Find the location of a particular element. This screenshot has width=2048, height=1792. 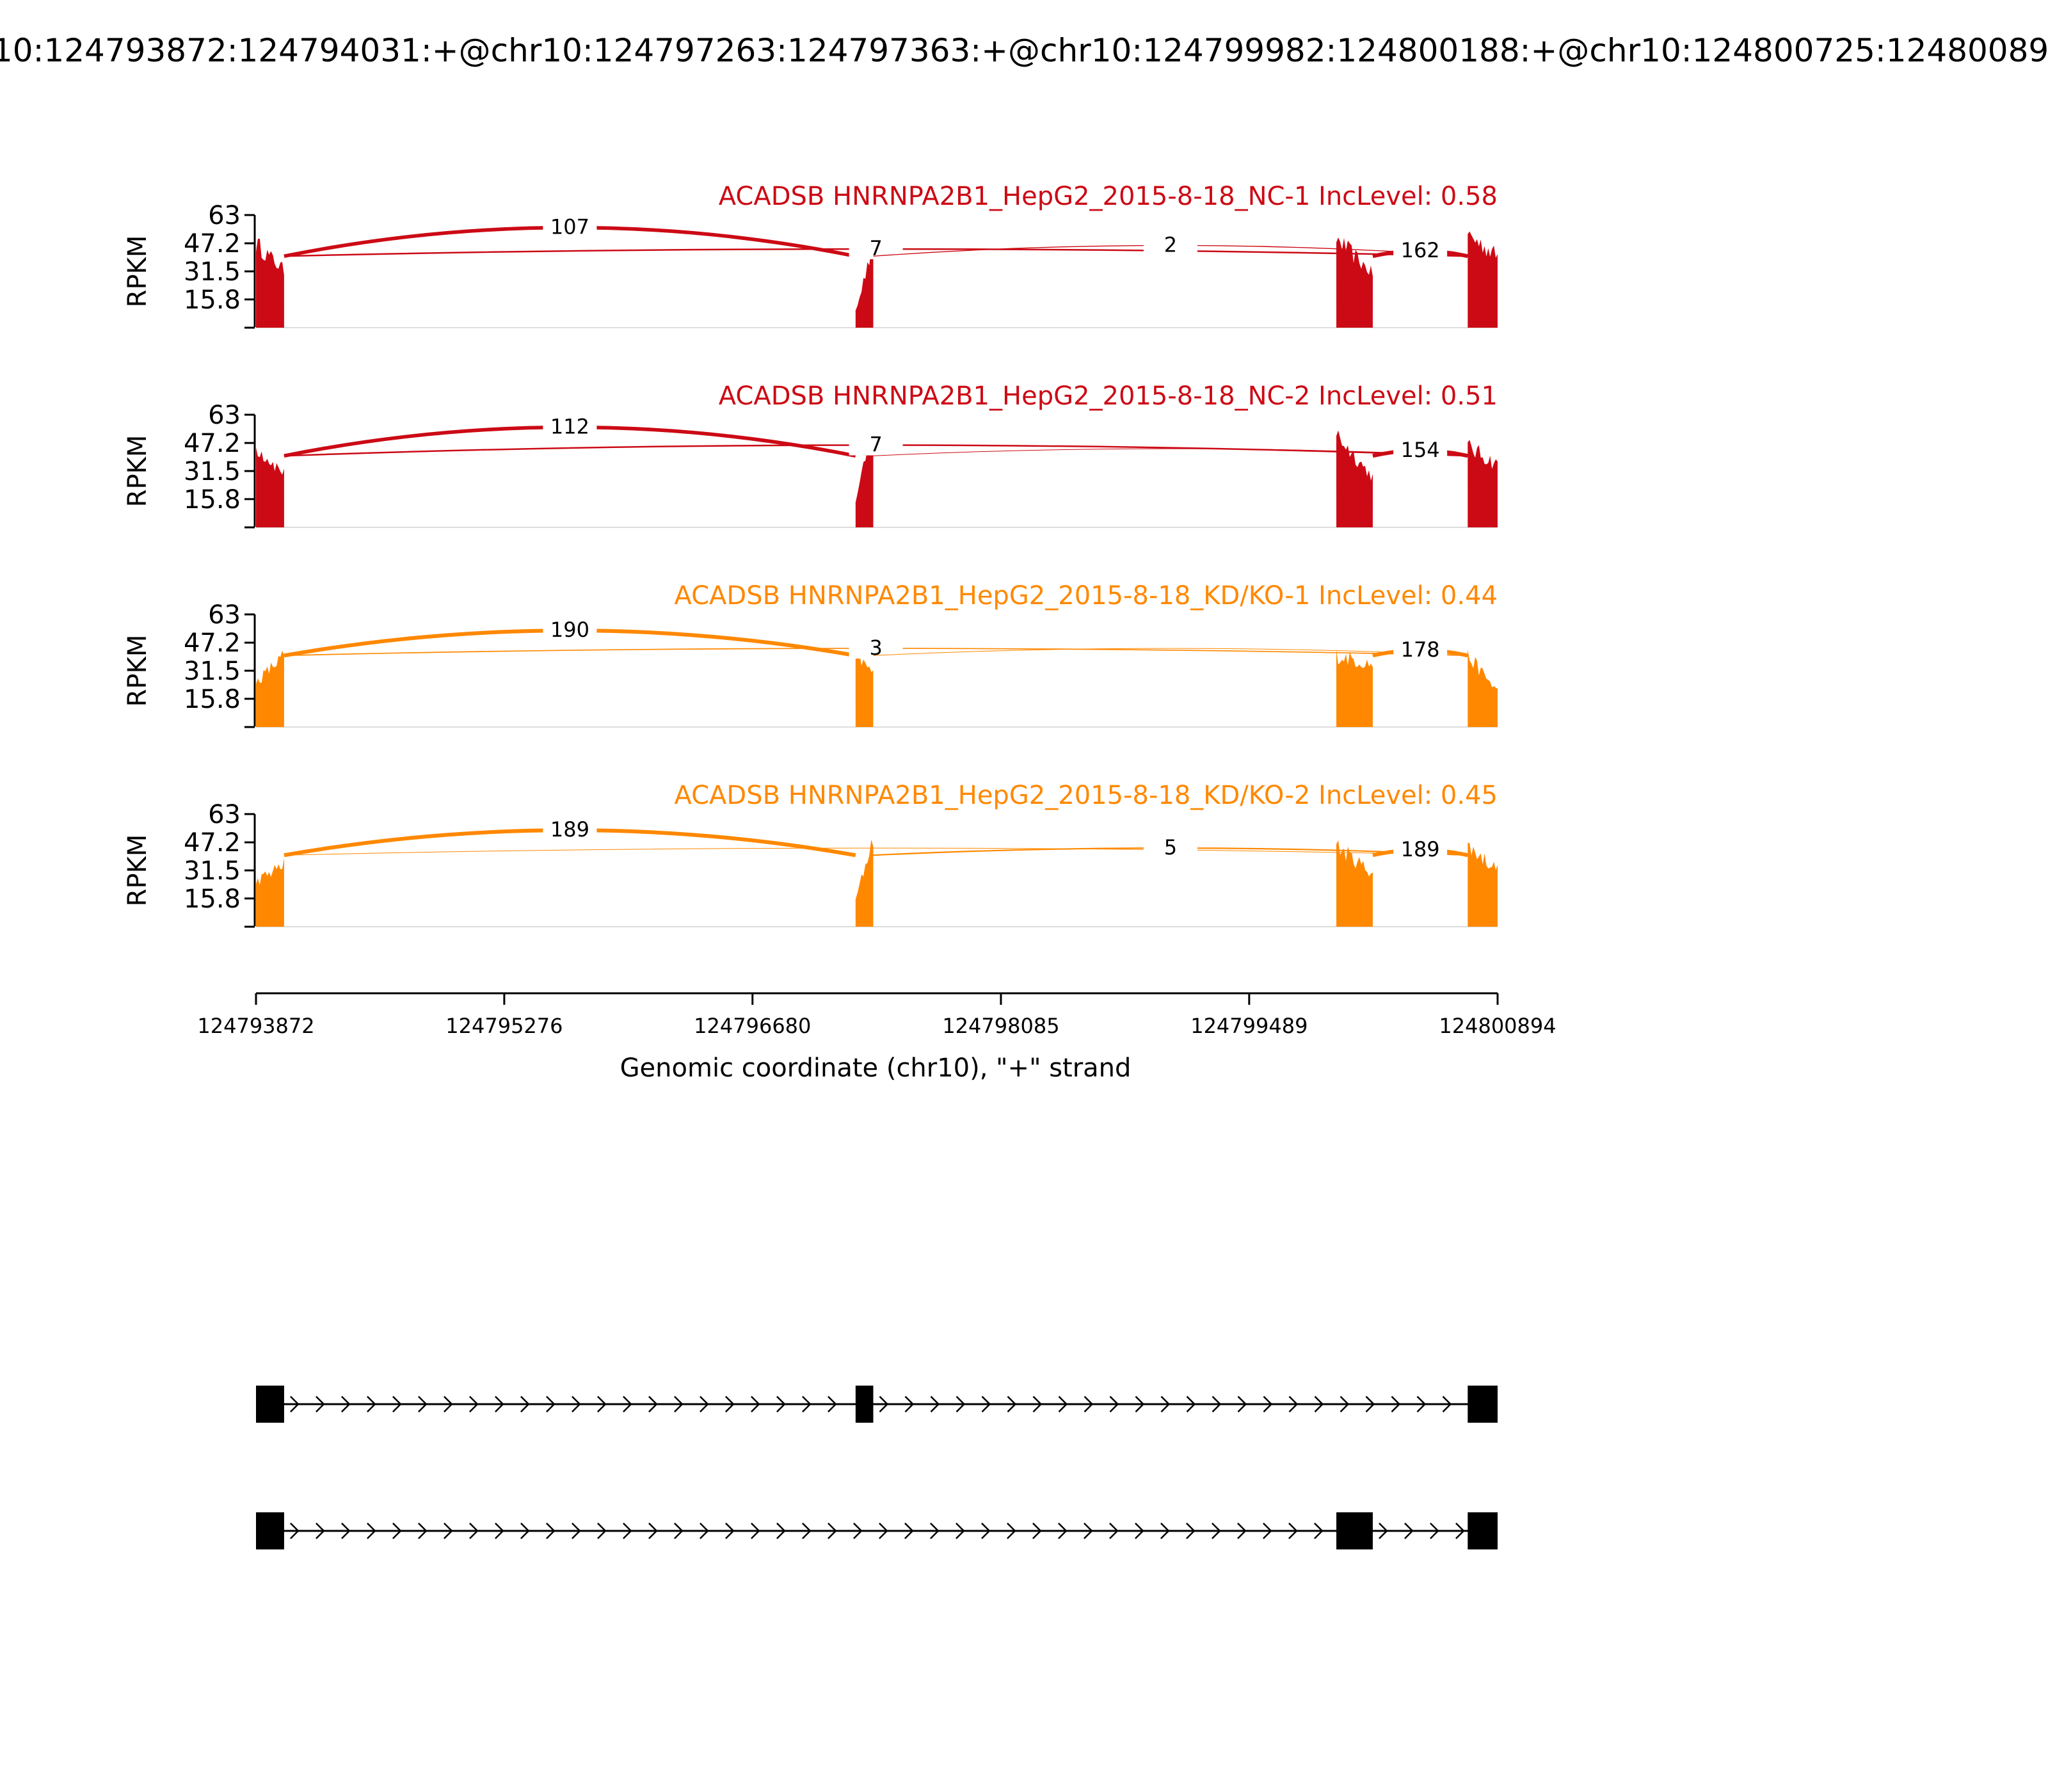

gene-models is located at coordinates (877, 1467).